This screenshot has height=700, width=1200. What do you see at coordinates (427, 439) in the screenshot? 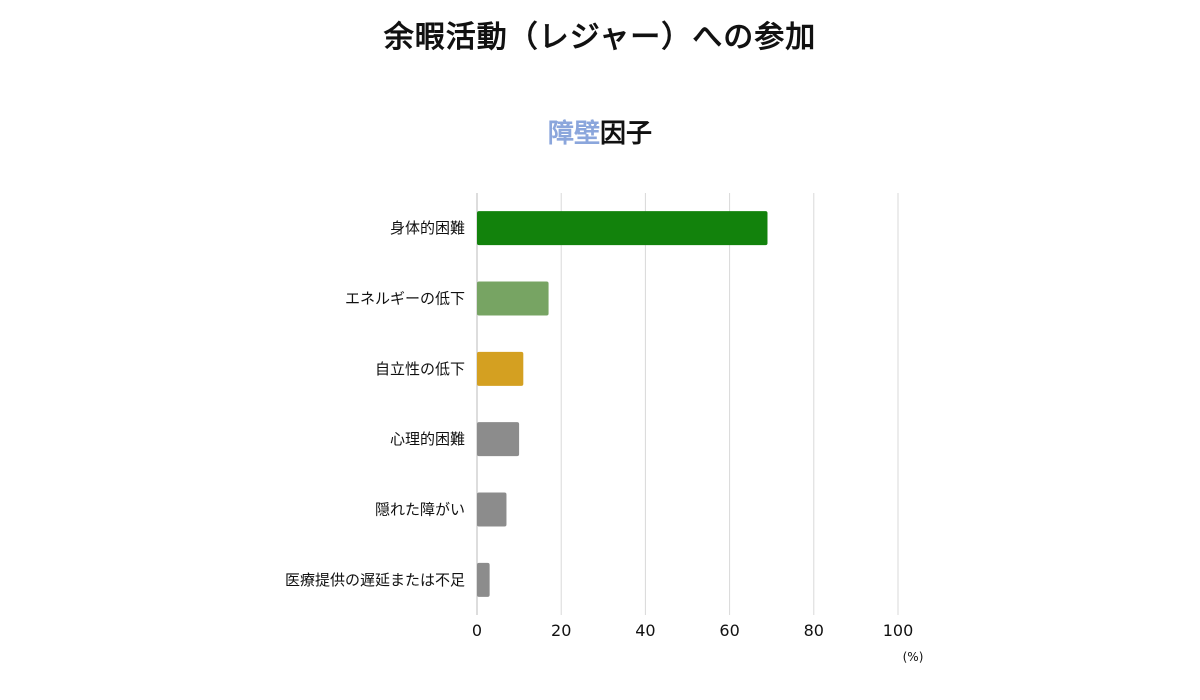
I see `category-label: 心理的困難` at bounding box center [427, 439].